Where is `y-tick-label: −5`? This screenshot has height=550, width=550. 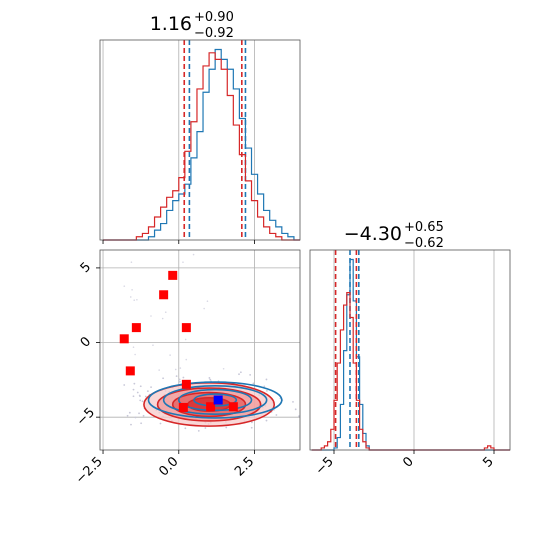
y-tick-label: −5 is located at coordinates (86, 417).